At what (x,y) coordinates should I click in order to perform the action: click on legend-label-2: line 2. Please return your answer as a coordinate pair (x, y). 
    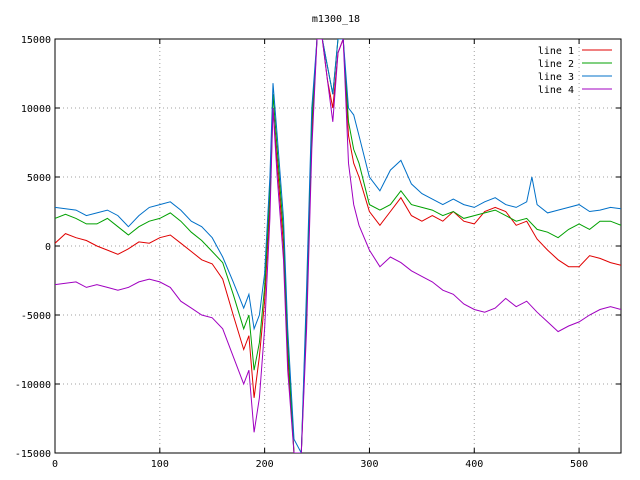
    Looking at the image, I should click on (556, 64).